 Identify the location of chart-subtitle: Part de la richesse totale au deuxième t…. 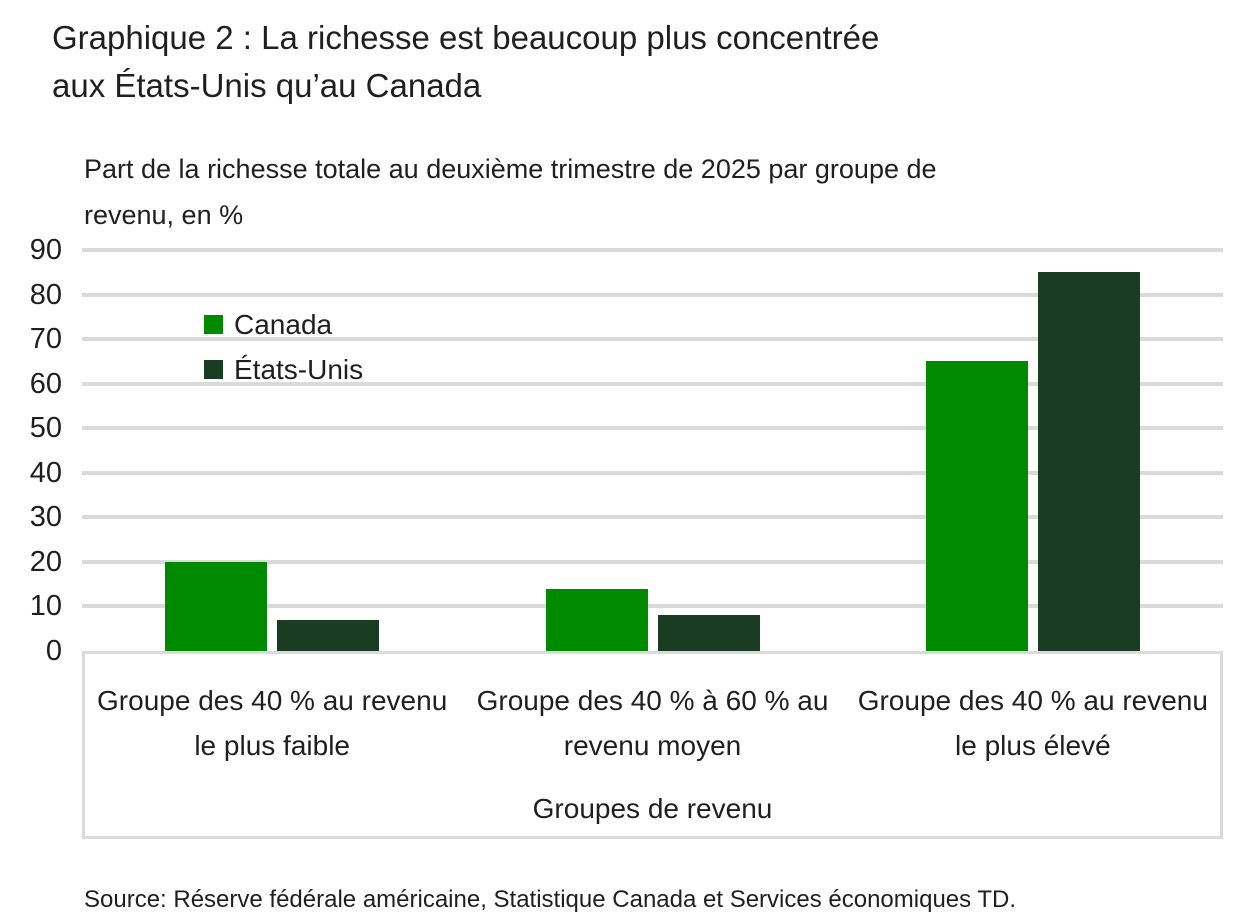
(510, 192).